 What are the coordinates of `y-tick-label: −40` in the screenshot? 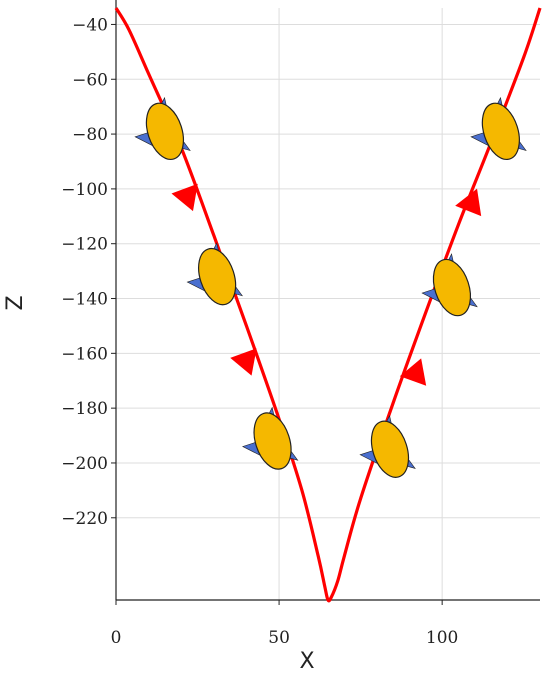 It's located at (90, 25).